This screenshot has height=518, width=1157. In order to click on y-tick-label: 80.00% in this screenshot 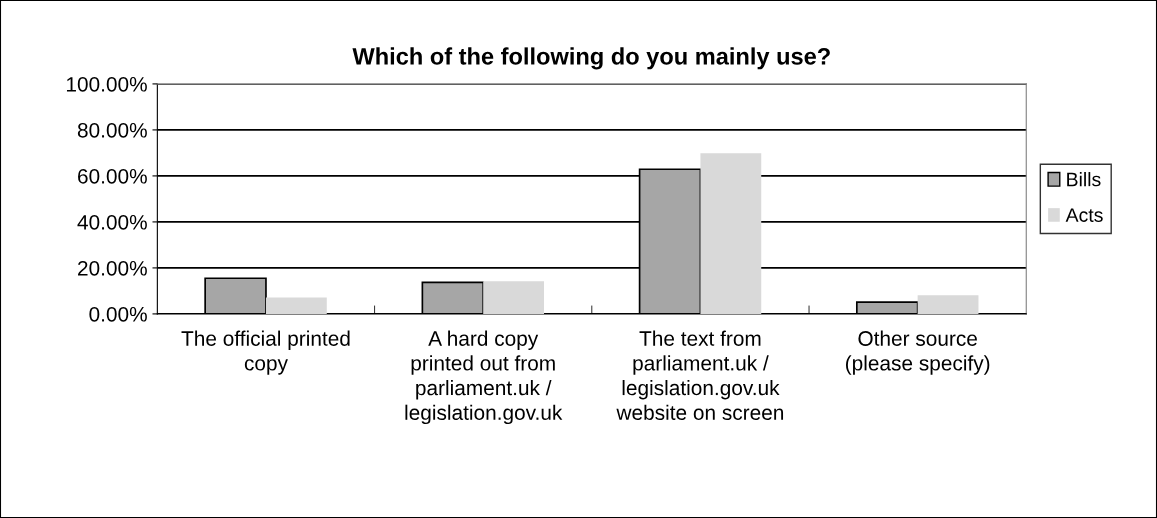, I will do `click(112, 130)`.